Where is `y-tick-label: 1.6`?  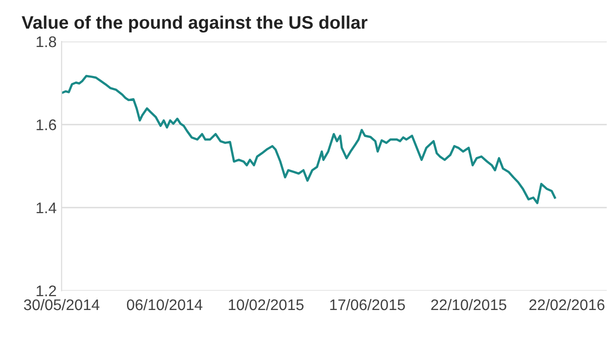
y-tick-label: 1.6 is located at coordinates (46, 124).